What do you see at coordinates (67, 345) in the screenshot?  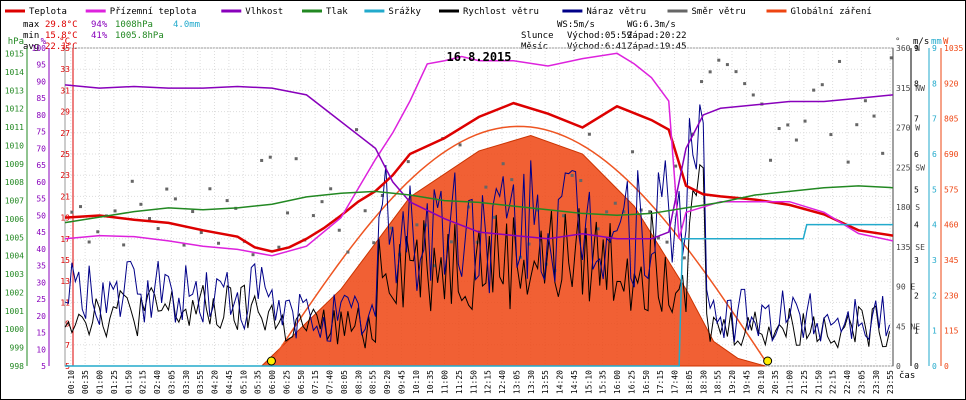 I see `celsius-tick-1: 7` at bounding box center [67, 345].